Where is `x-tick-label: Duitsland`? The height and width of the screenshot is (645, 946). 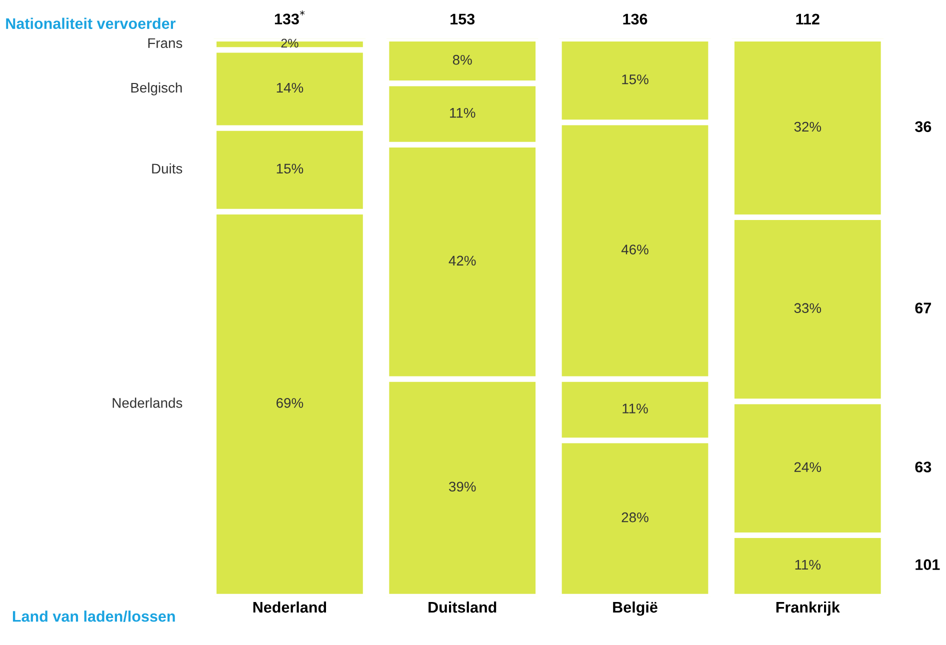 x-tick-label: Duitsland is located at coordinates (462, 607).